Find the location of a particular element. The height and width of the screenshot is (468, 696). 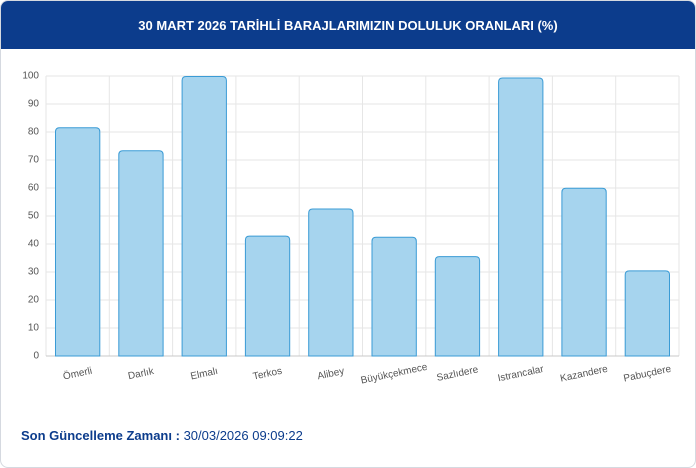

footer-value: 30/03/2026 09:09:22 is located at coordinates (243, 435).